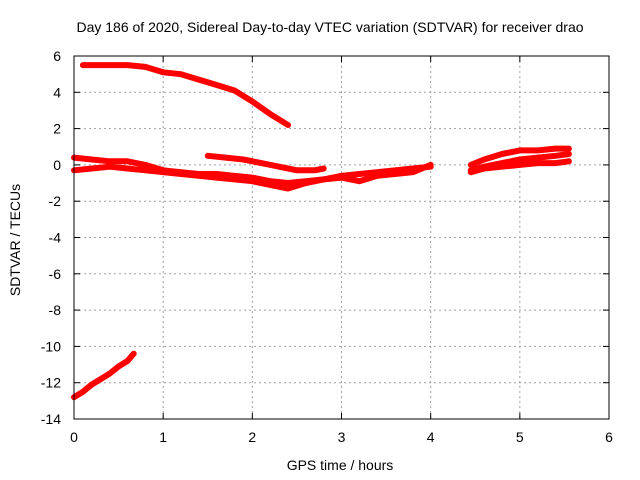  What do you see at coordinates (57, 165) in the screenshot?
I see `y-tick-label: 0` at bounding box center [57, 165].